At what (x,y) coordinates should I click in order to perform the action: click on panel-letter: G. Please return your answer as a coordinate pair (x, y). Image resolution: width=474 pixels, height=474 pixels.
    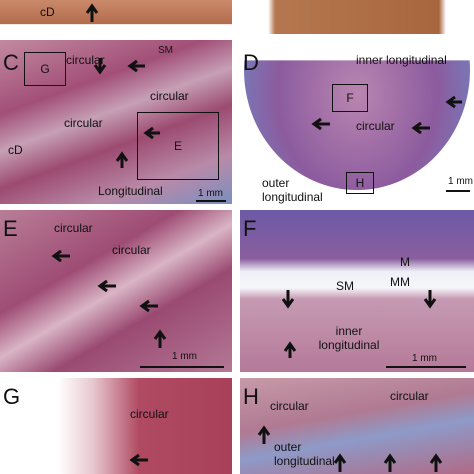
    Looking at the image, I should click on (12, 396).